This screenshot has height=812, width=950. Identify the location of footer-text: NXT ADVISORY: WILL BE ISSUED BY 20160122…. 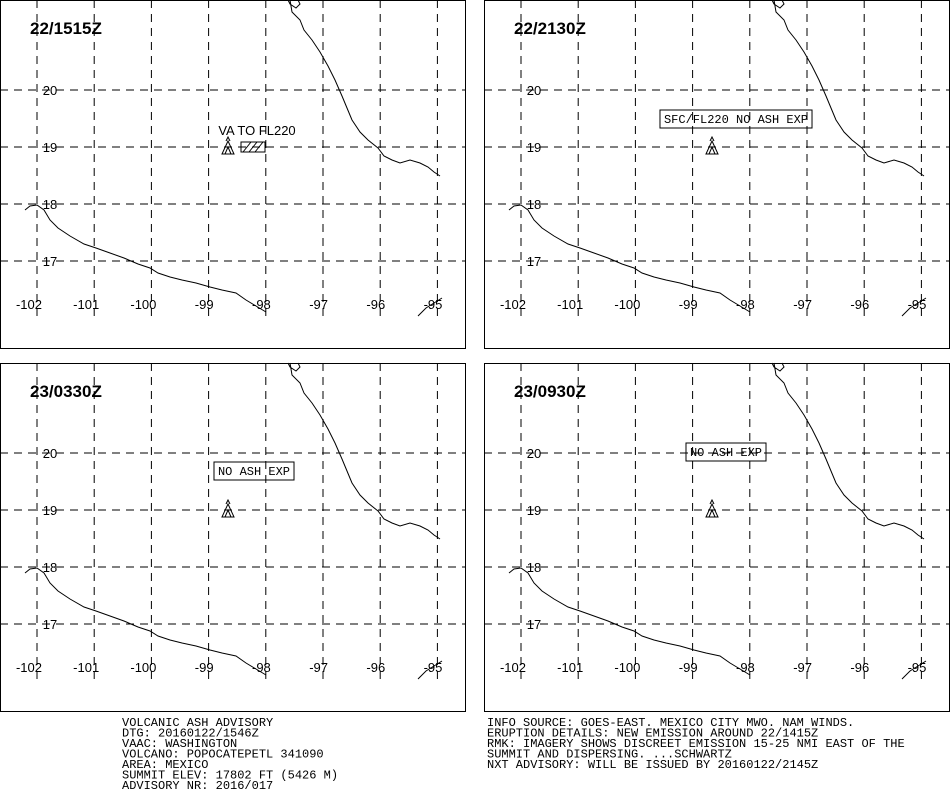
(652, 765).